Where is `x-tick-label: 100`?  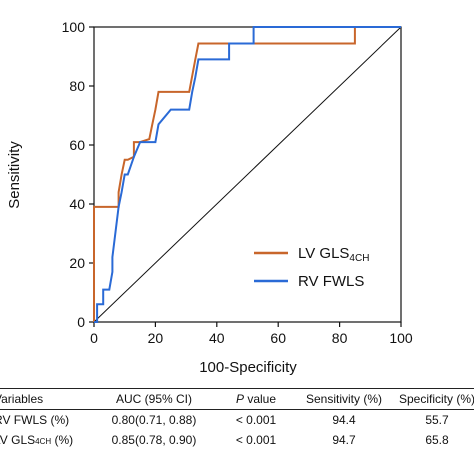 x-tick-label: 100 is located at coordinates (401, 338).